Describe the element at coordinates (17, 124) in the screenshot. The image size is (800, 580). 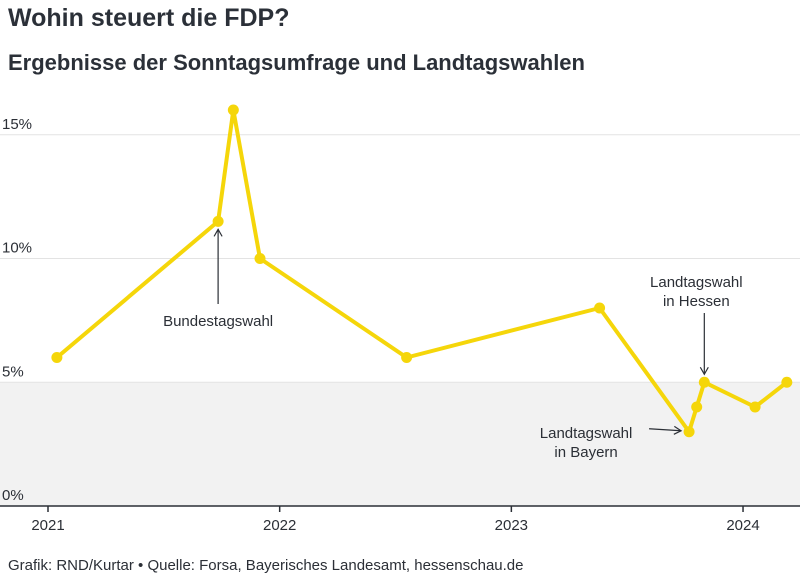
I see `y-tick-label-15: 15%` at that location.